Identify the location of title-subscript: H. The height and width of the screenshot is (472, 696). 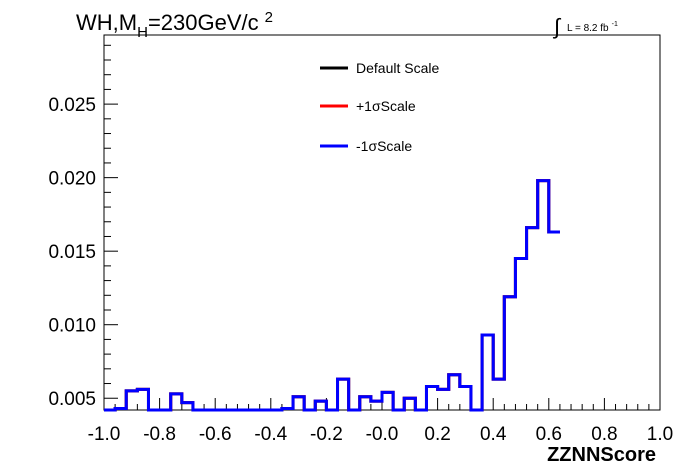
(142, 32).